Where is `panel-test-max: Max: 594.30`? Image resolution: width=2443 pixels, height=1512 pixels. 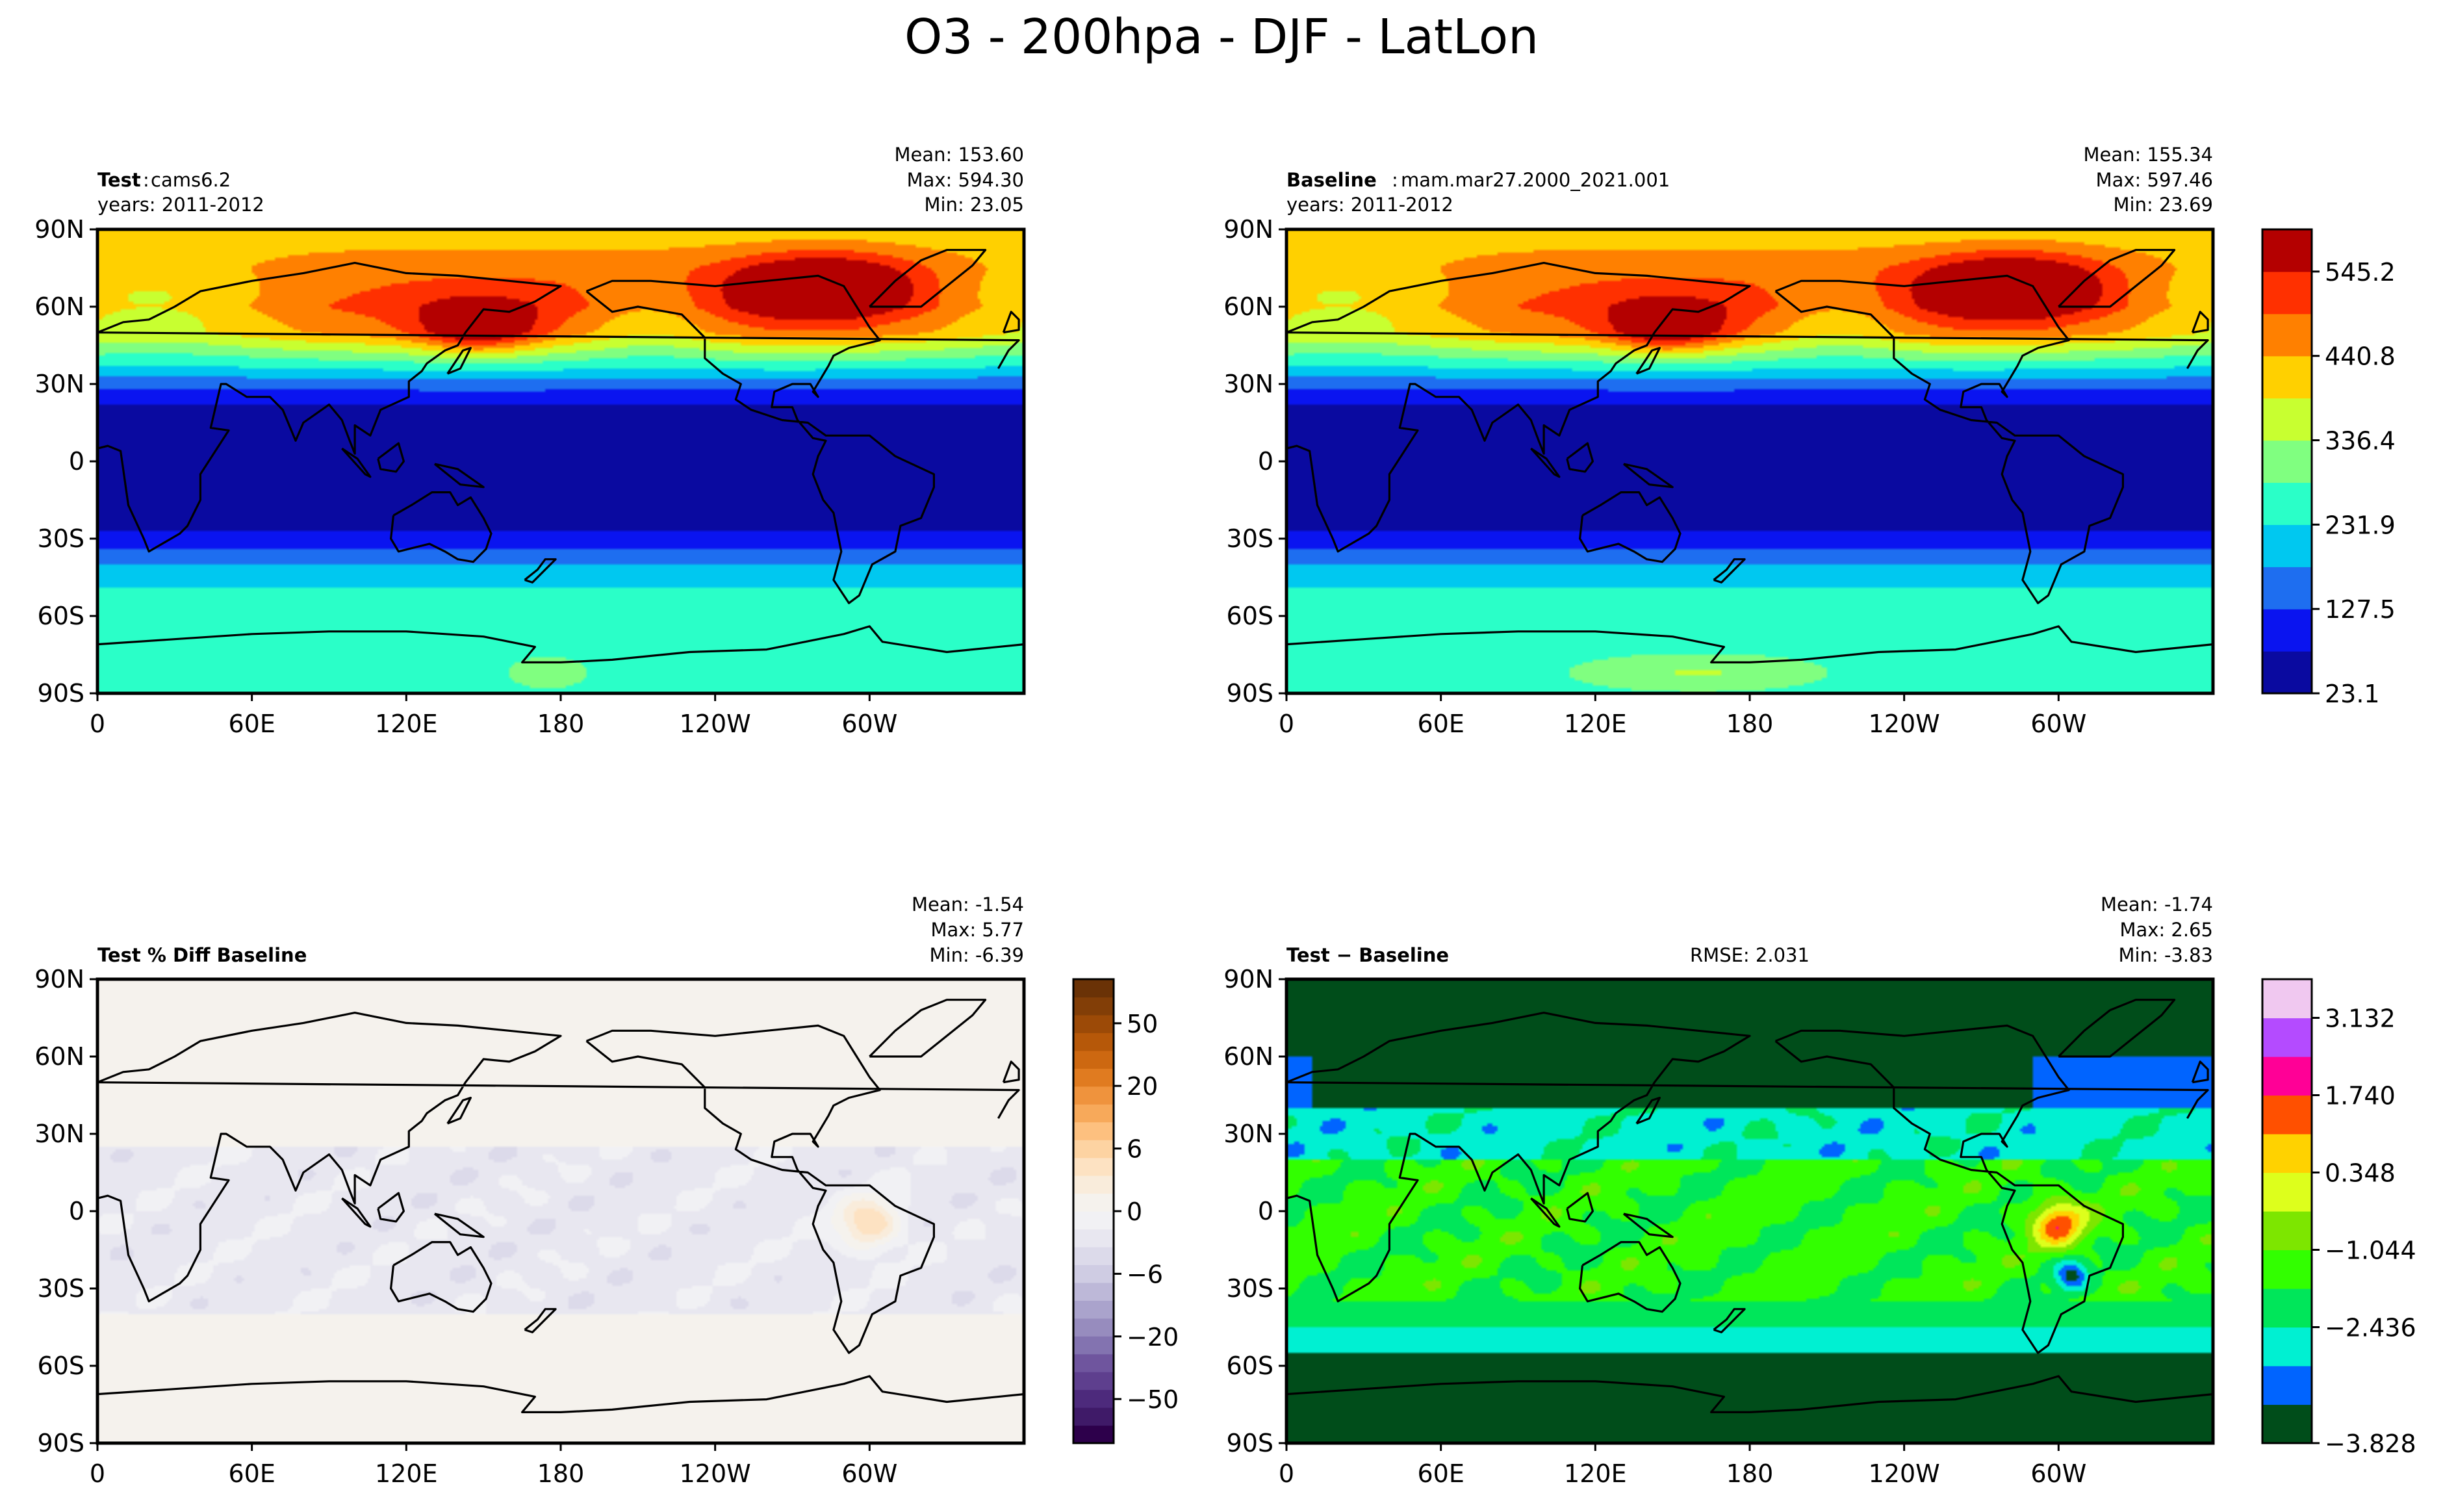 panel-test-max: Max: 594.30 is located at coordinates (965, 180).